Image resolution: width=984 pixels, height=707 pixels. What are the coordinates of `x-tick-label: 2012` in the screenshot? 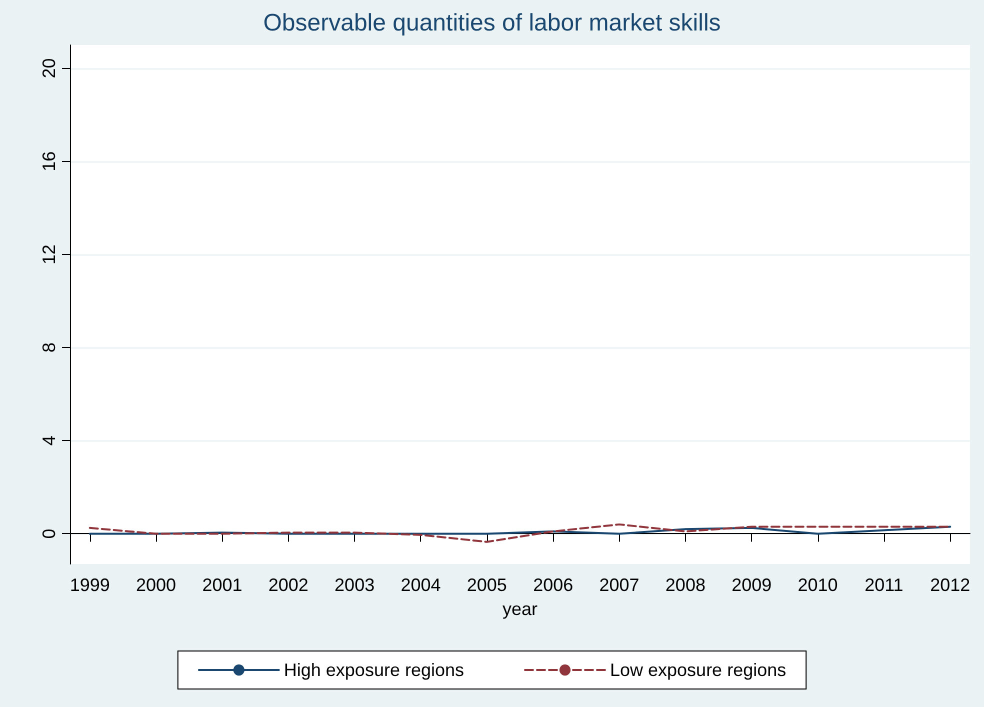 It's located at (950, 585).